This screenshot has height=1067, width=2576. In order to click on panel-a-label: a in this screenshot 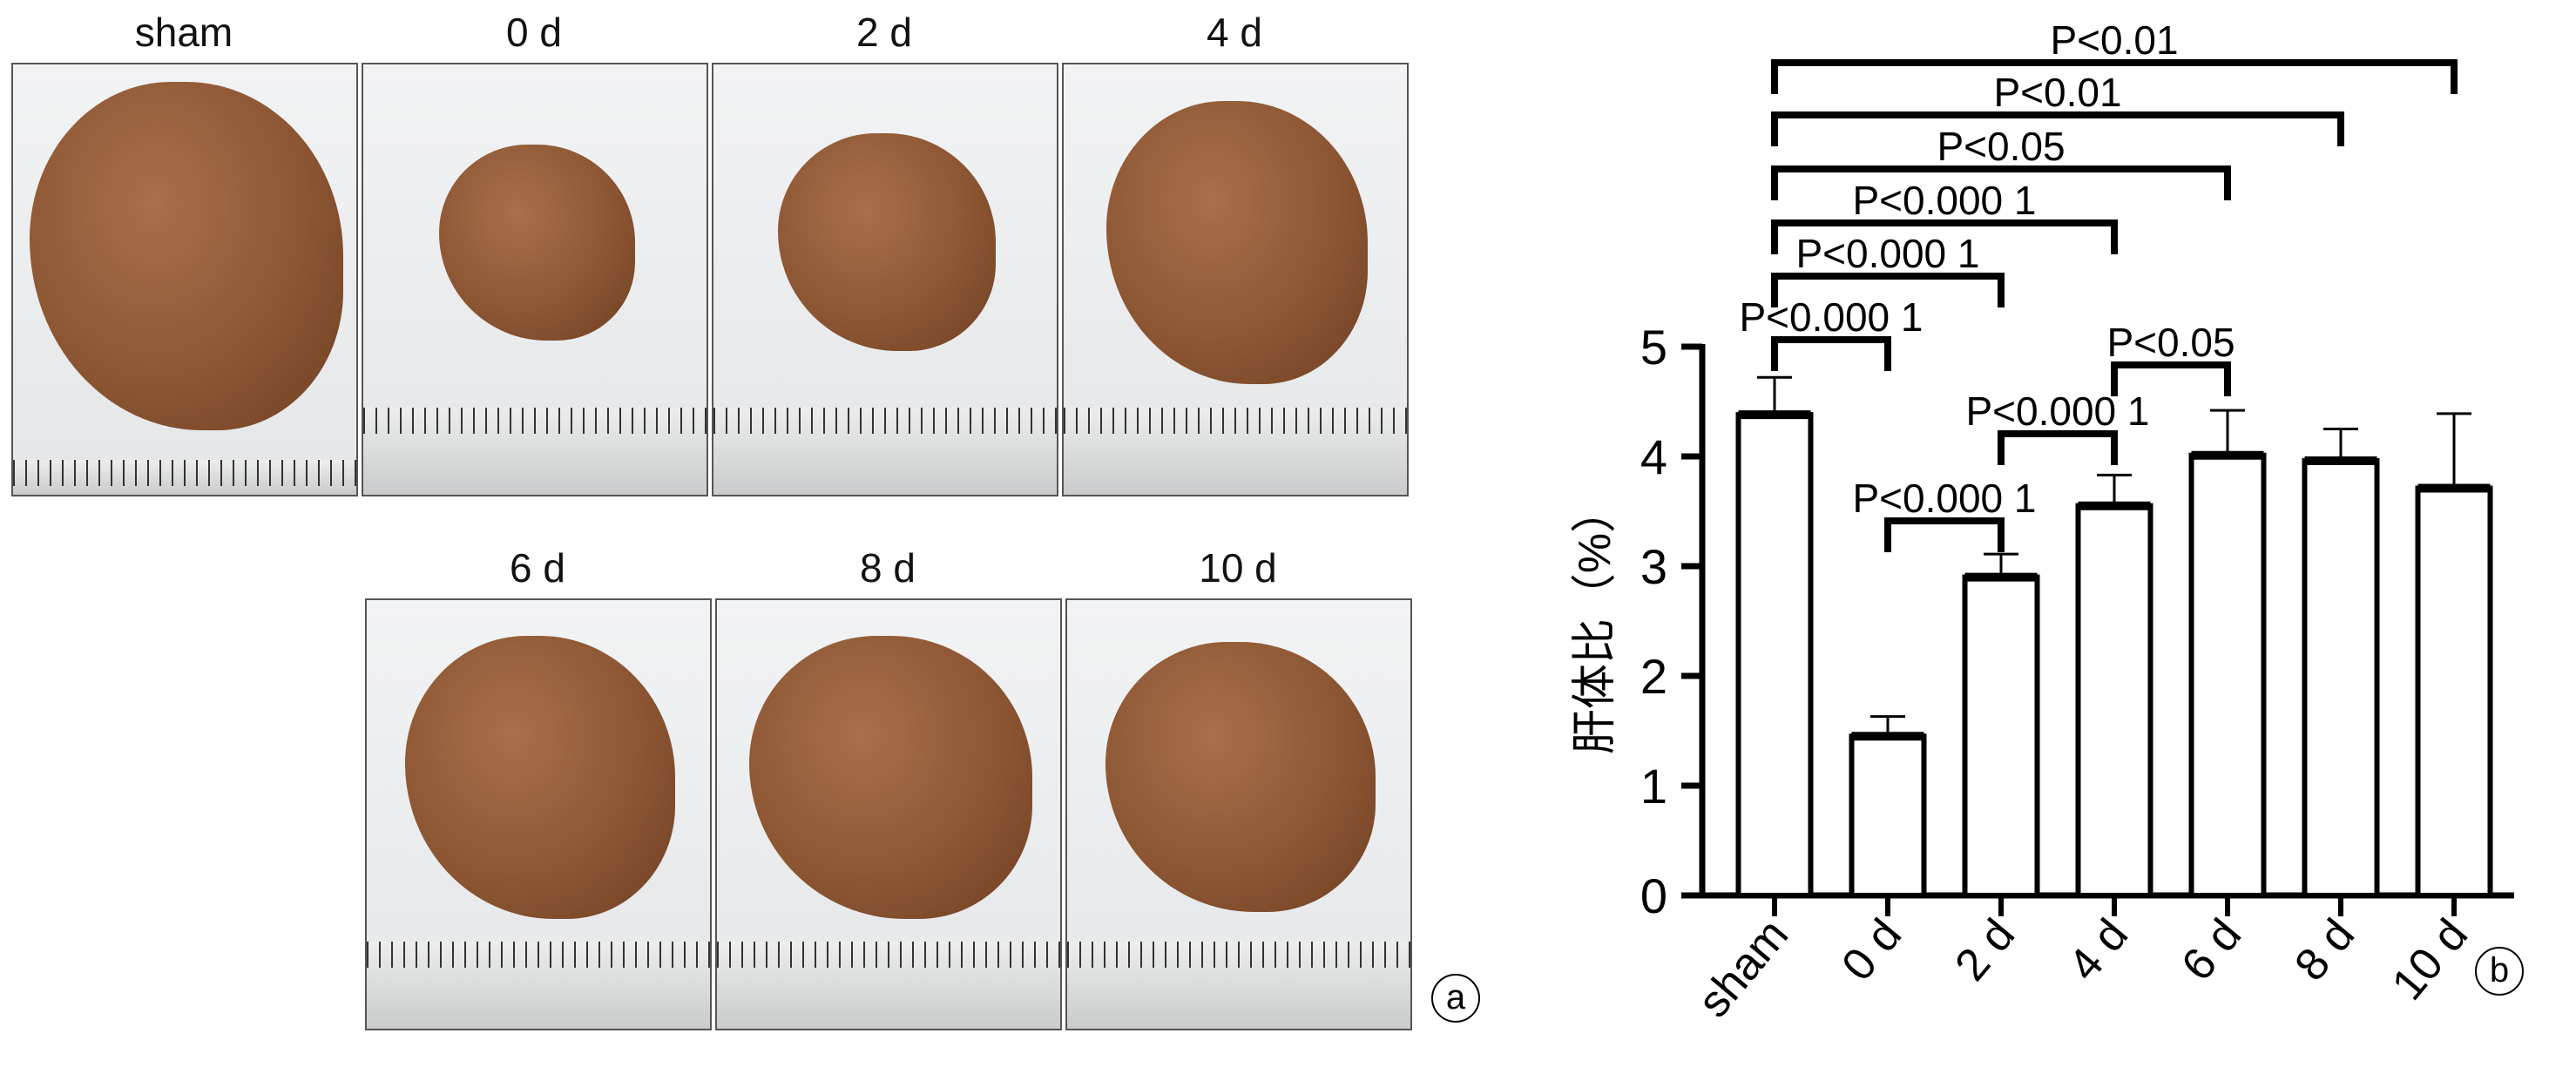, I will do `click(1455, 999)`.